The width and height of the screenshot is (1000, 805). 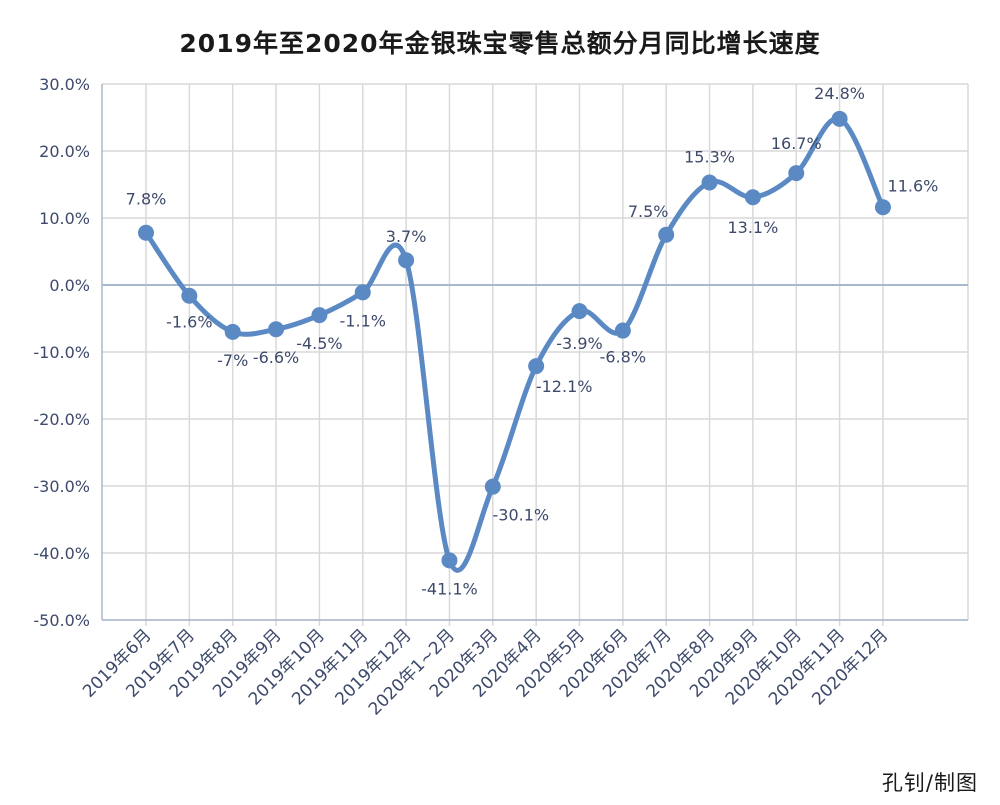 What do you see at coordinates (61, 553) in the screenshot?
I see `y-tick-label: -40.0%` at bounding box center [61, 553].